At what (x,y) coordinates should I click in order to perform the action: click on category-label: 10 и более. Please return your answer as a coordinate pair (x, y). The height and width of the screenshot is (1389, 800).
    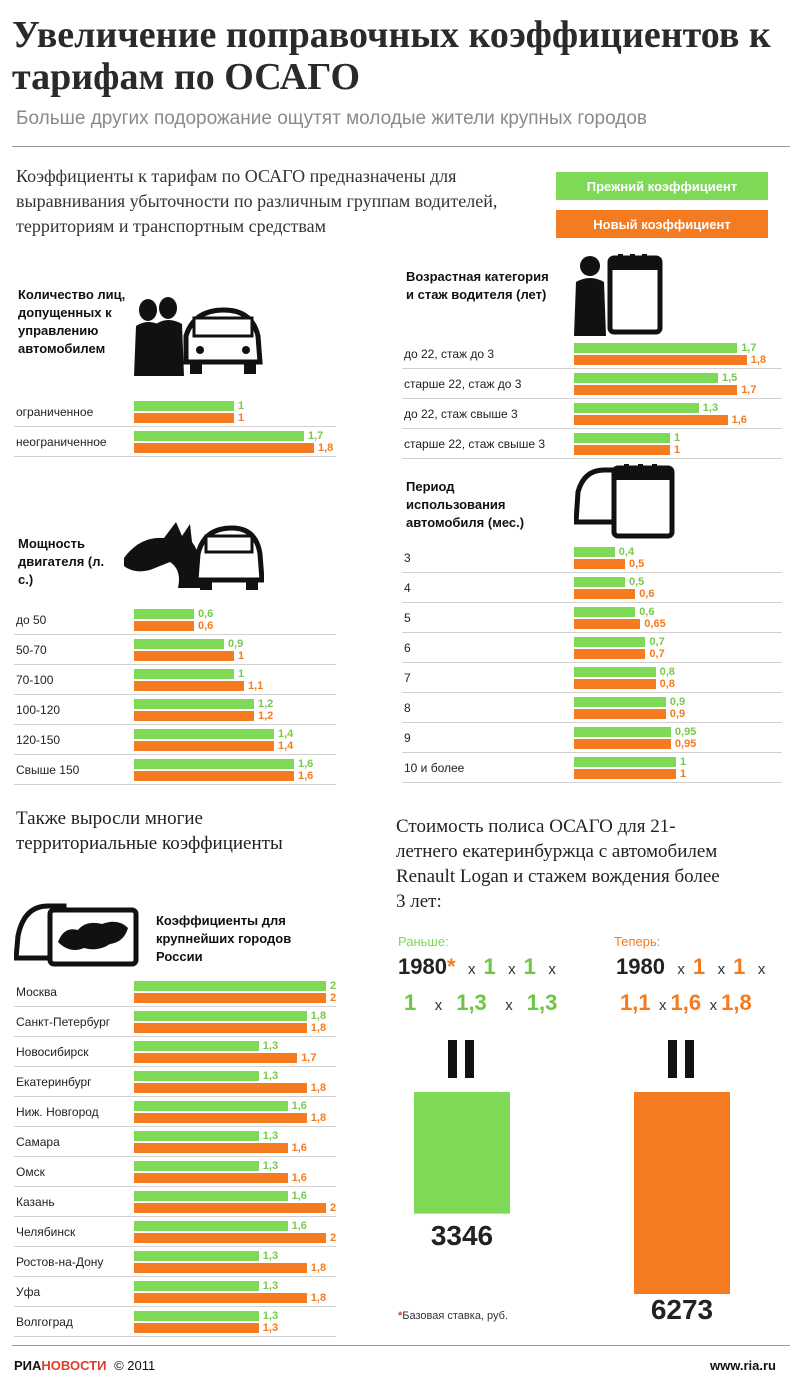
    Looking at the image, I should click on (434, 768).